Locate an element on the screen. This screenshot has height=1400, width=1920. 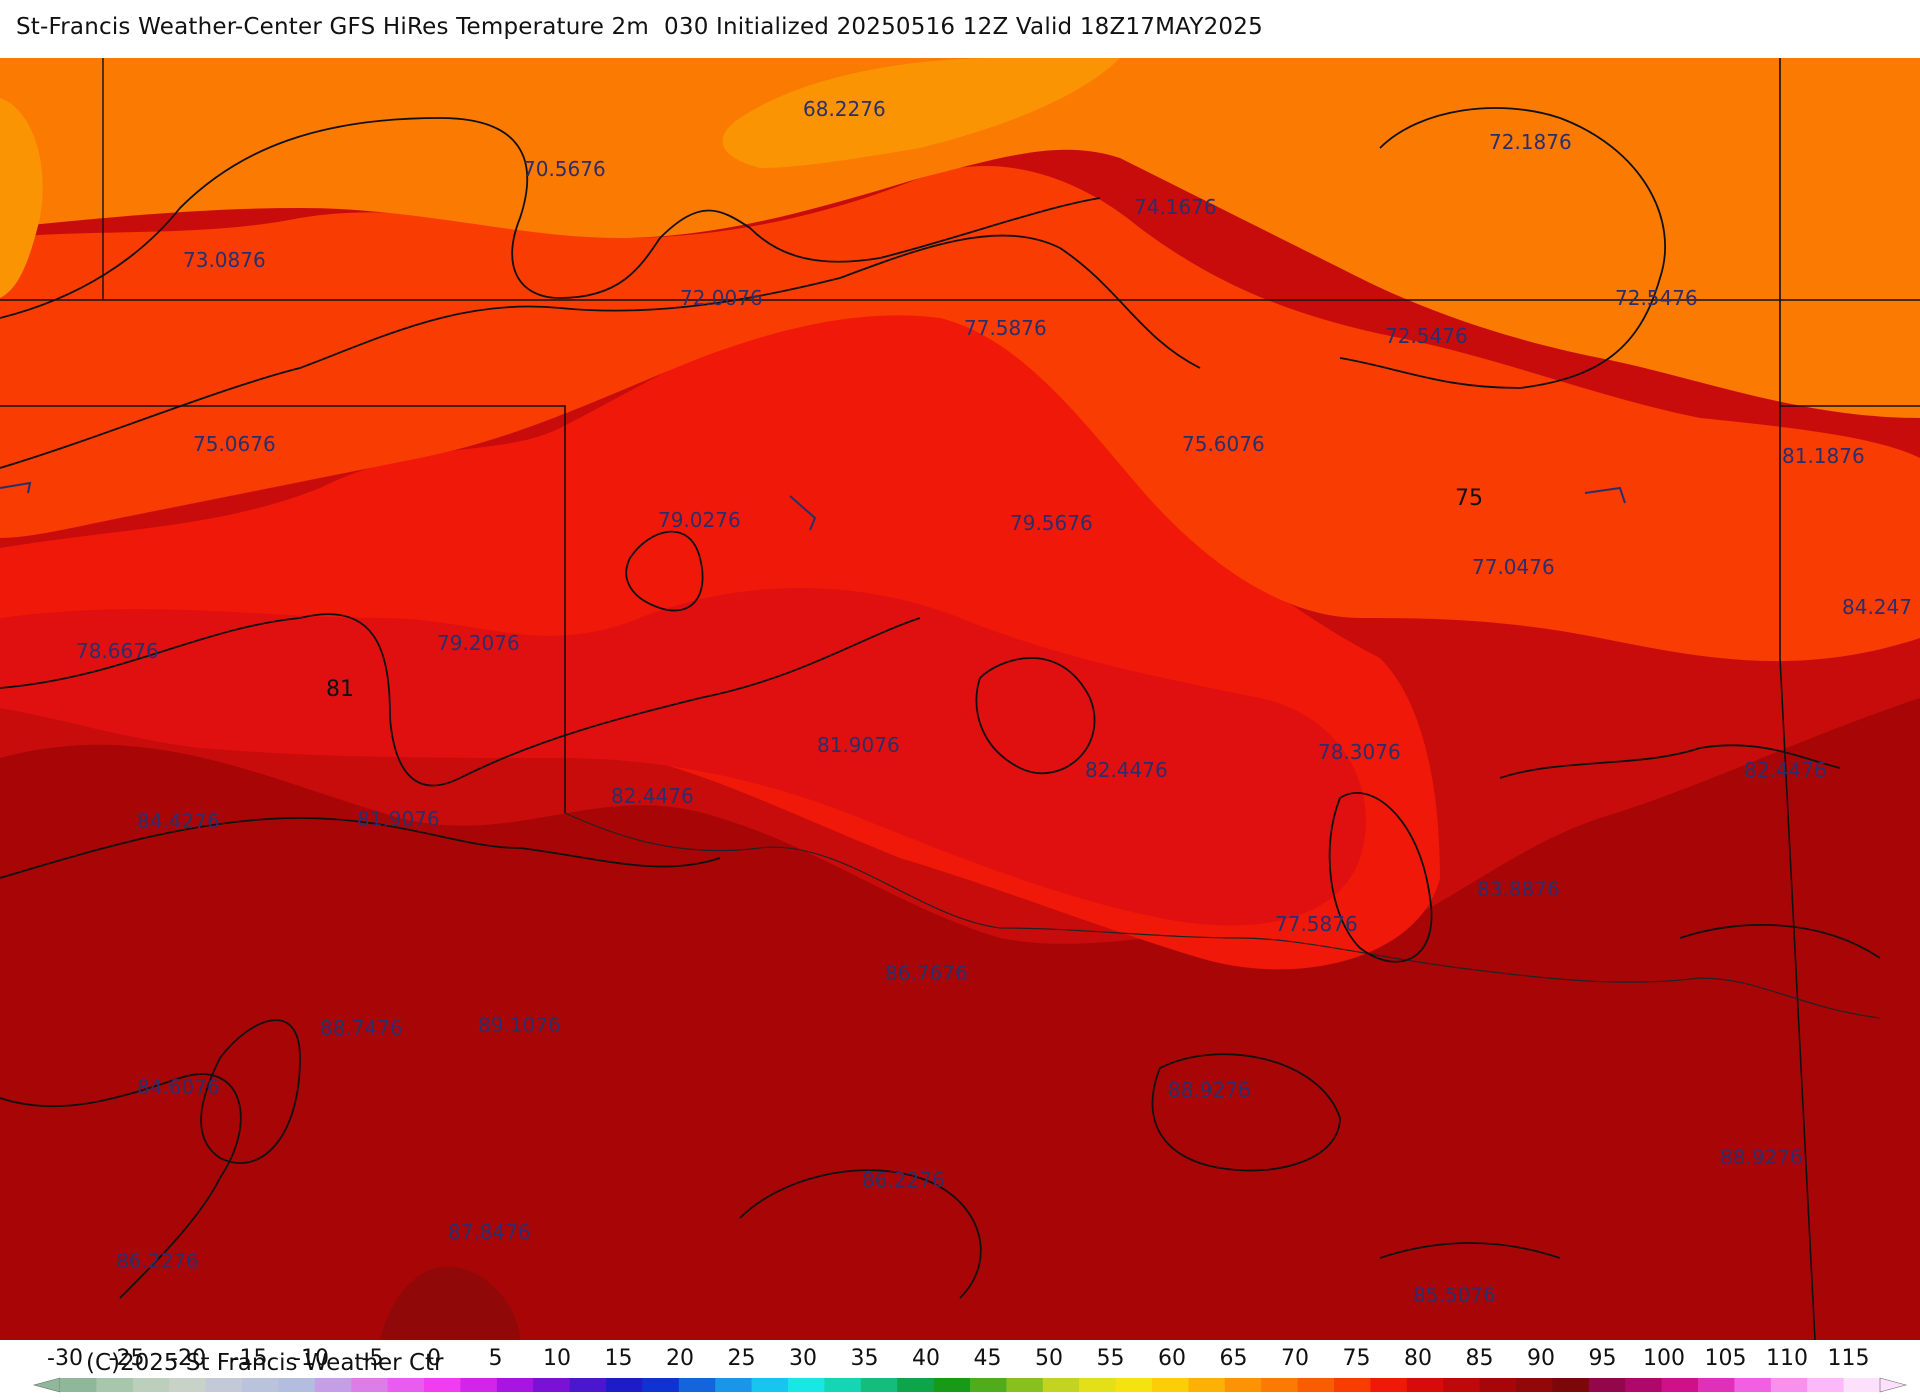
value-label: 85.5076 is located at coordinates (1454, 1295).